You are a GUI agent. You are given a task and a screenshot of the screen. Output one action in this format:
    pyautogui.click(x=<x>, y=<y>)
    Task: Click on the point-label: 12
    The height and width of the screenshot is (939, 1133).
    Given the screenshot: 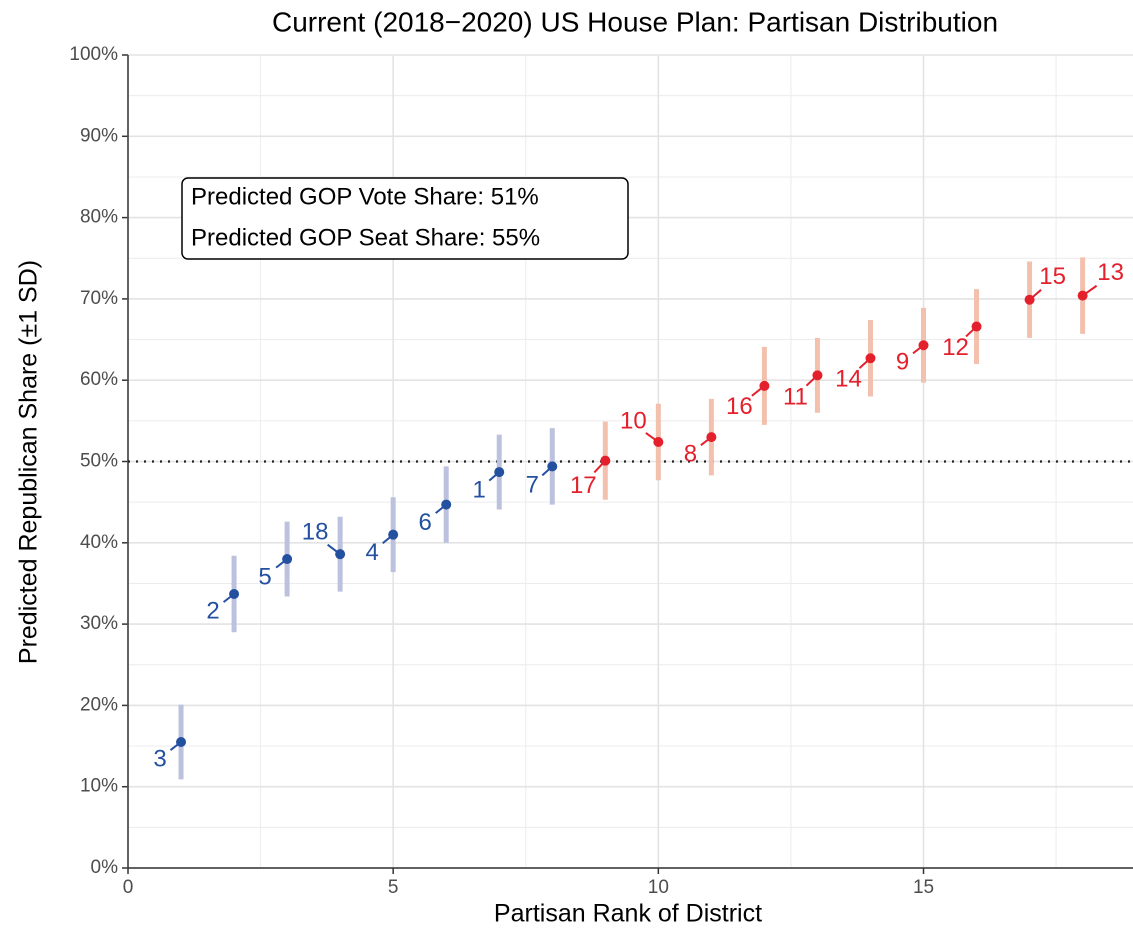 What is the action you would take?
    pyautogui.click(x=955, y=347)
    